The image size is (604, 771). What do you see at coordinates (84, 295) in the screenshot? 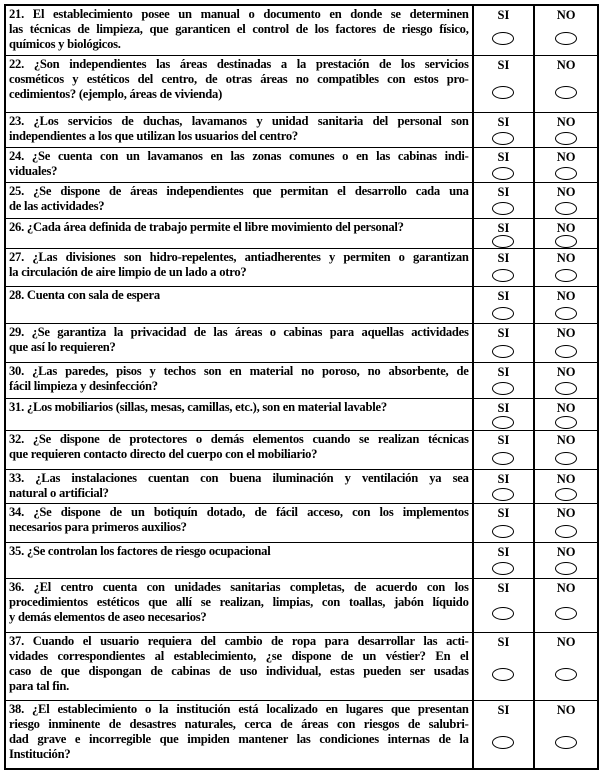
I see `question-line: 28. Cuenta con sala de espera` at bounding box center [84, 295].